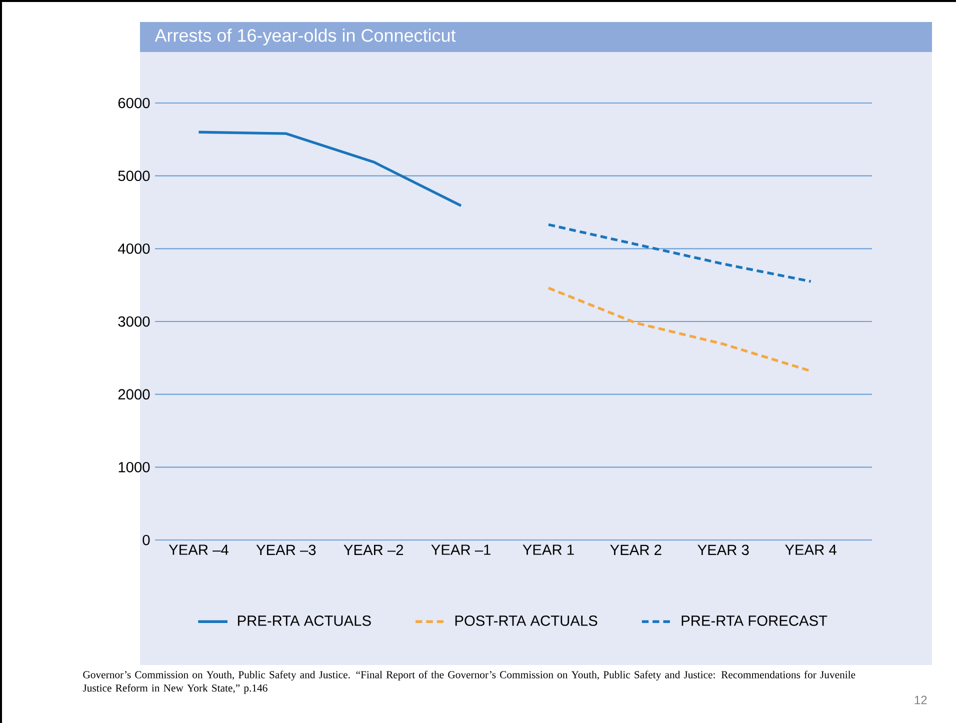  Describe the element at coordinates (134, 467) in the screenshot. I see `y-tick-label: 1000` at that location.